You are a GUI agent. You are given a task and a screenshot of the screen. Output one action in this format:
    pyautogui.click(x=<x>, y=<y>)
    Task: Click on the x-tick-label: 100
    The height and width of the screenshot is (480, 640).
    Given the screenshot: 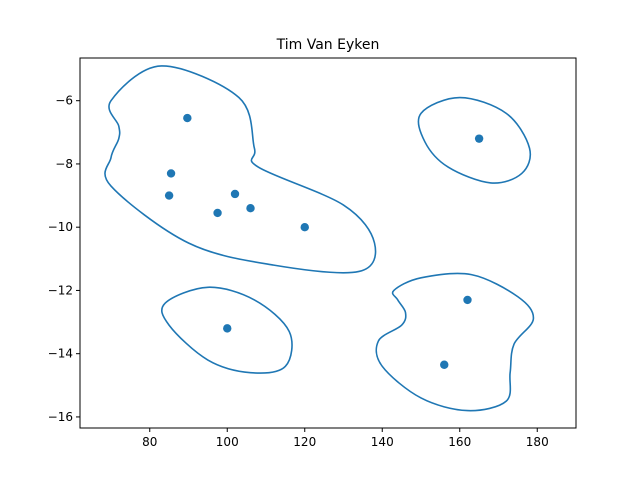 What is the action you would take?
    pyautogui.click(x=227, y=442)
    